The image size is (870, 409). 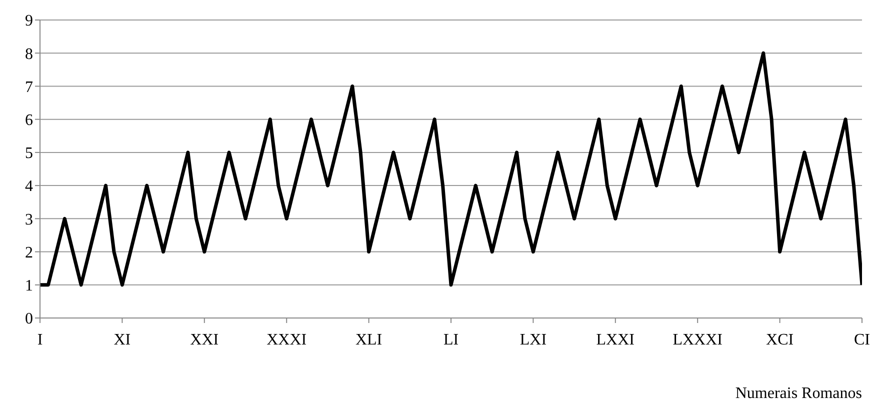 What do you see at coordinates (29, 87) in the screenshot?
I see `y-tick-label: 7` at bounding box center [29, 87].